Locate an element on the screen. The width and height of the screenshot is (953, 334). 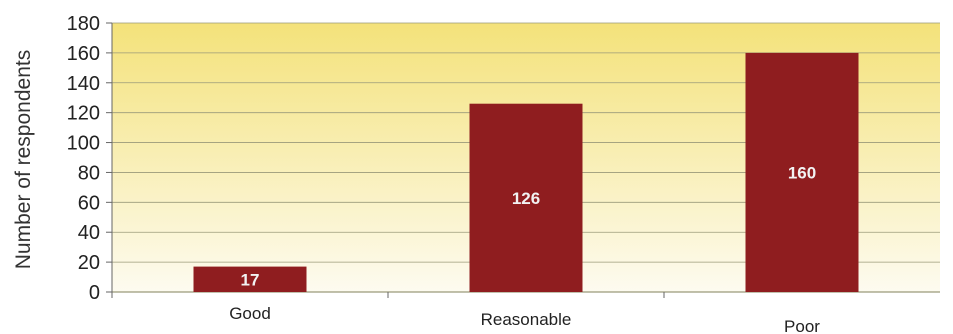
y-axis-ticks: 0 20 40 60 80 100 120 140 160 180 is located at coordinates (90, 158).